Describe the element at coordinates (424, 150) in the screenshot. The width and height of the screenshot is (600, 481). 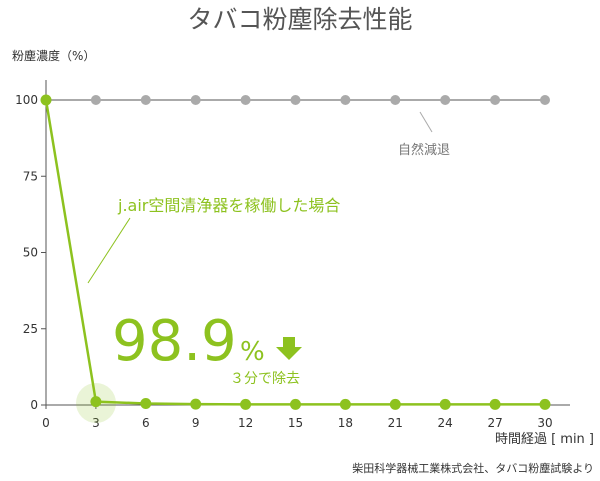
I see `gray-series-label: 自然減退` at that location.